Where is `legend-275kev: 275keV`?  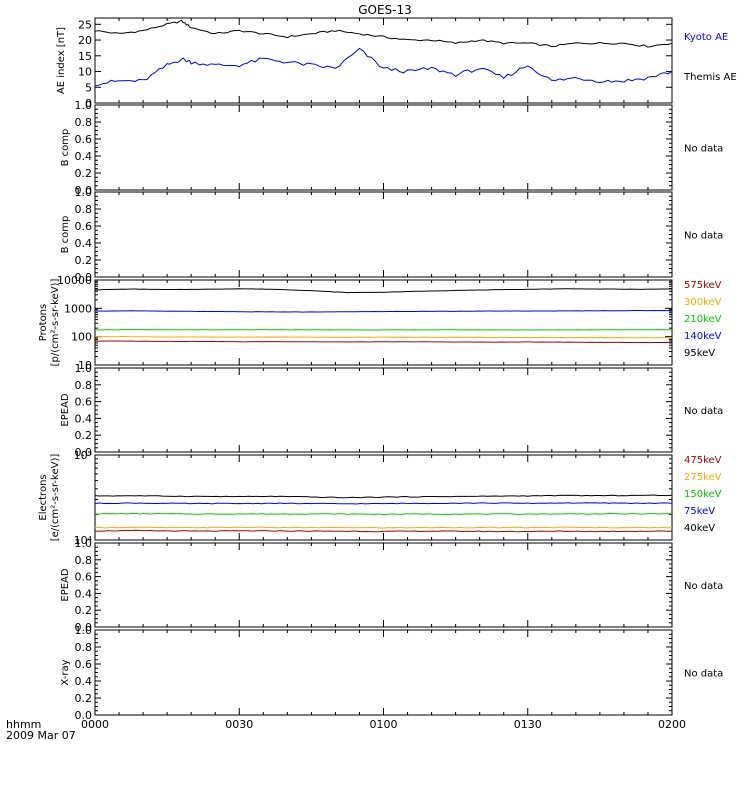 legend-275kev: 275keV is located at coordinates (703, 477).